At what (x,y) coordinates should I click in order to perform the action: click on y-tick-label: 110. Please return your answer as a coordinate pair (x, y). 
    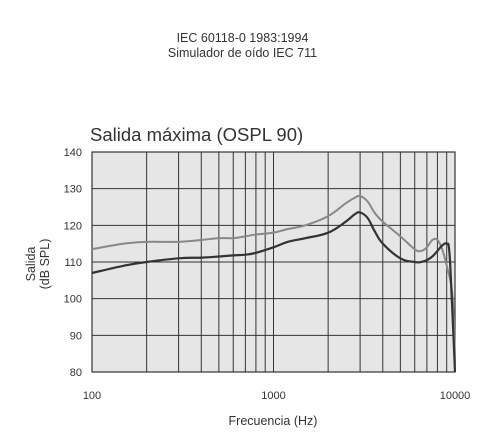
    Looking at the image, I should click on (73, 263).